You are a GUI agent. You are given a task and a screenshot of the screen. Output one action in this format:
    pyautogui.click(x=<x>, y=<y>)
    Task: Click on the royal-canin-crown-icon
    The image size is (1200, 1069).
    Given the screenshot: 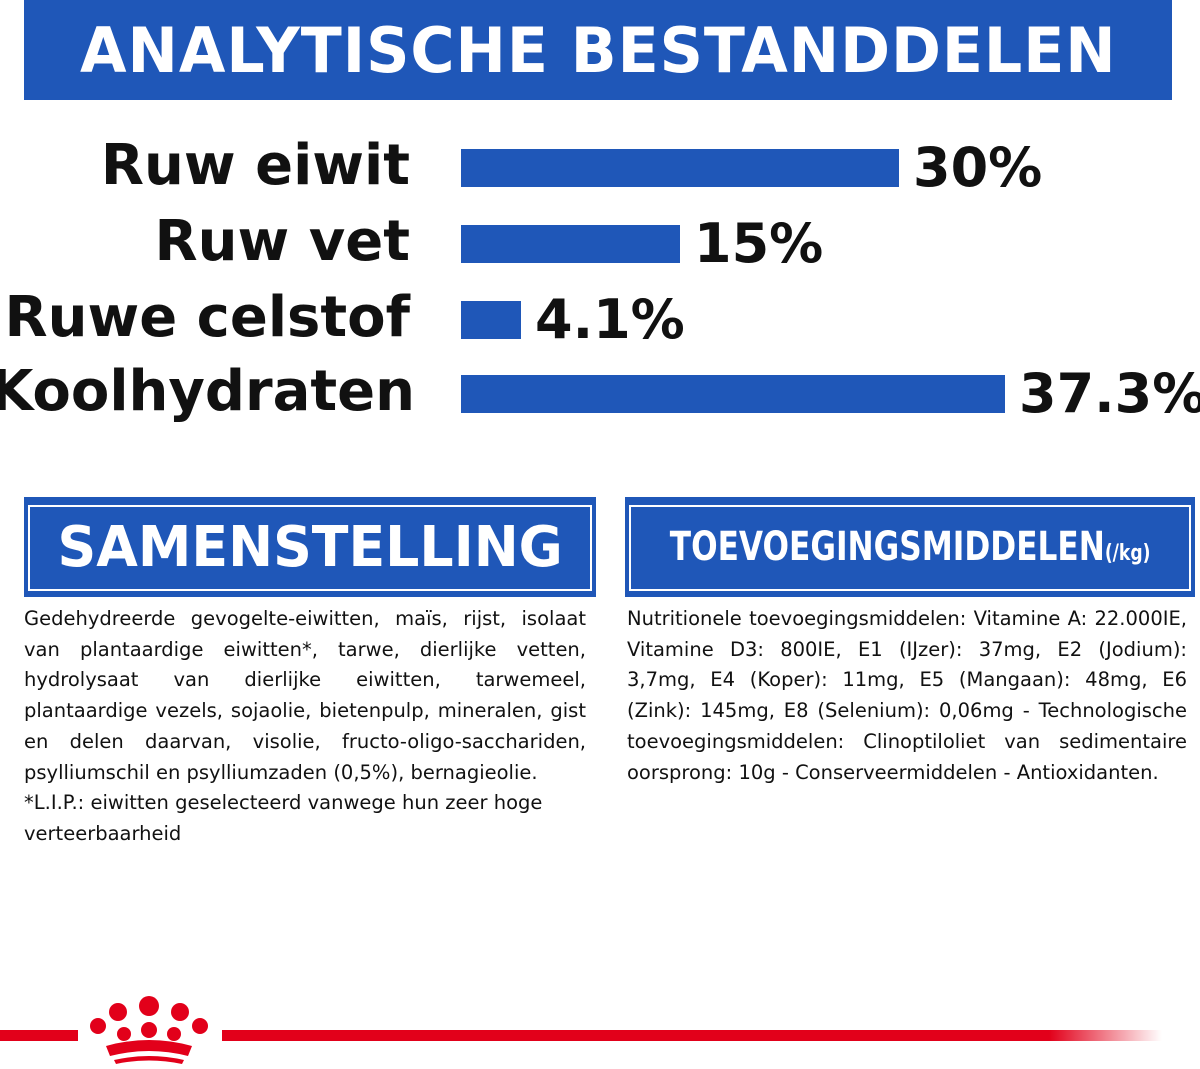 What is the action you would take?
    pyautogui.click(x=149, y=1030)
    